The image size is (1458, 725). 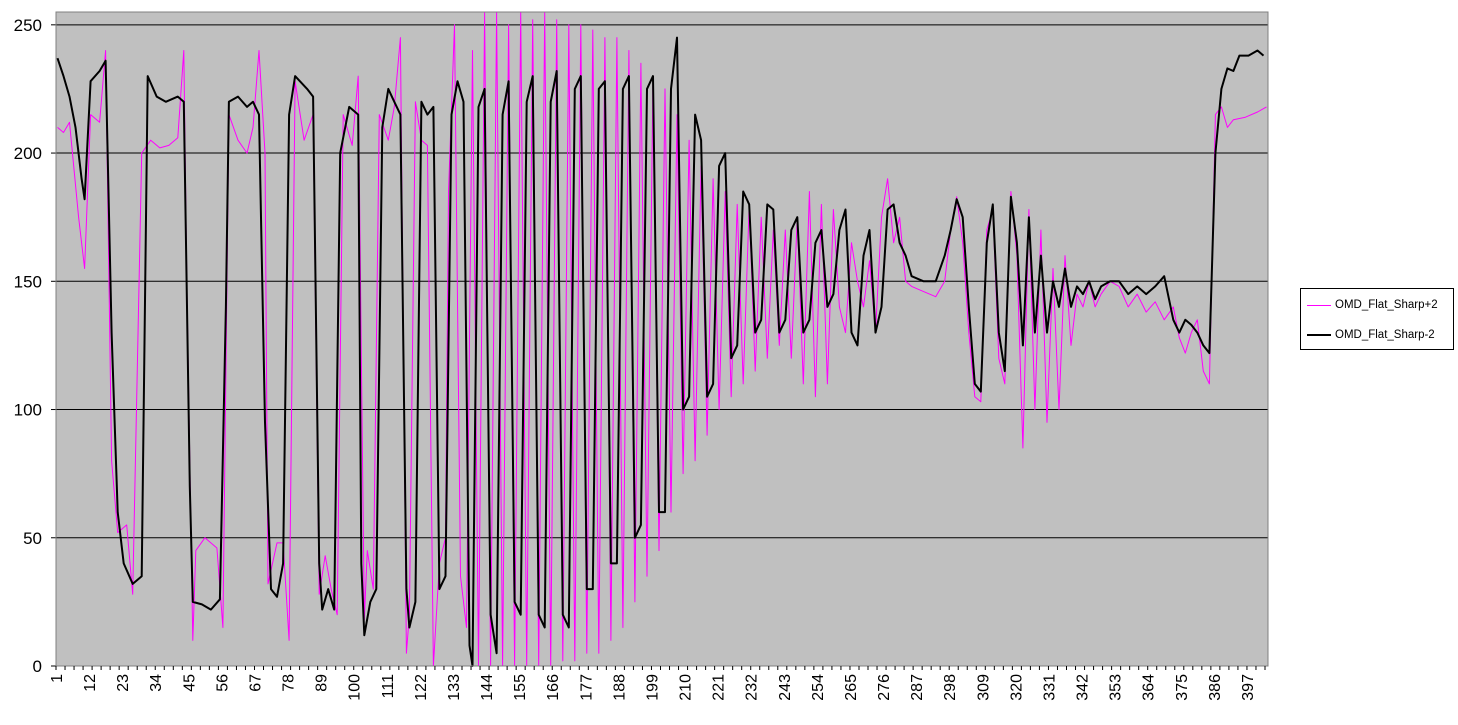 What do you see at coordinates (28, 25) in the screenshot?
I see `y-tick-label: 250` at bounding box center [28, 25].